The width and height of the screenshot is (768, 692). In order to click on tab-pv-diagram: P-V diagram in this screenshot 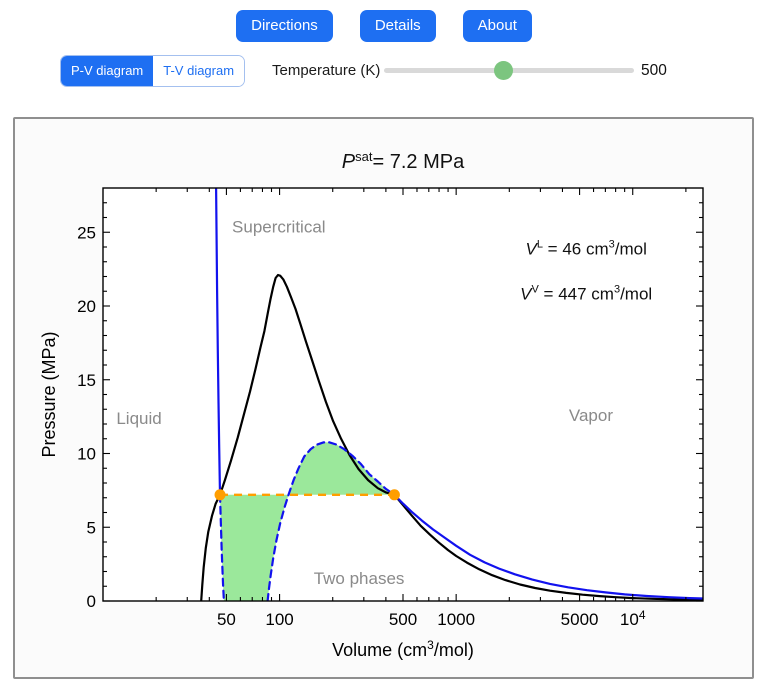, I will do `click(107, 71)`.